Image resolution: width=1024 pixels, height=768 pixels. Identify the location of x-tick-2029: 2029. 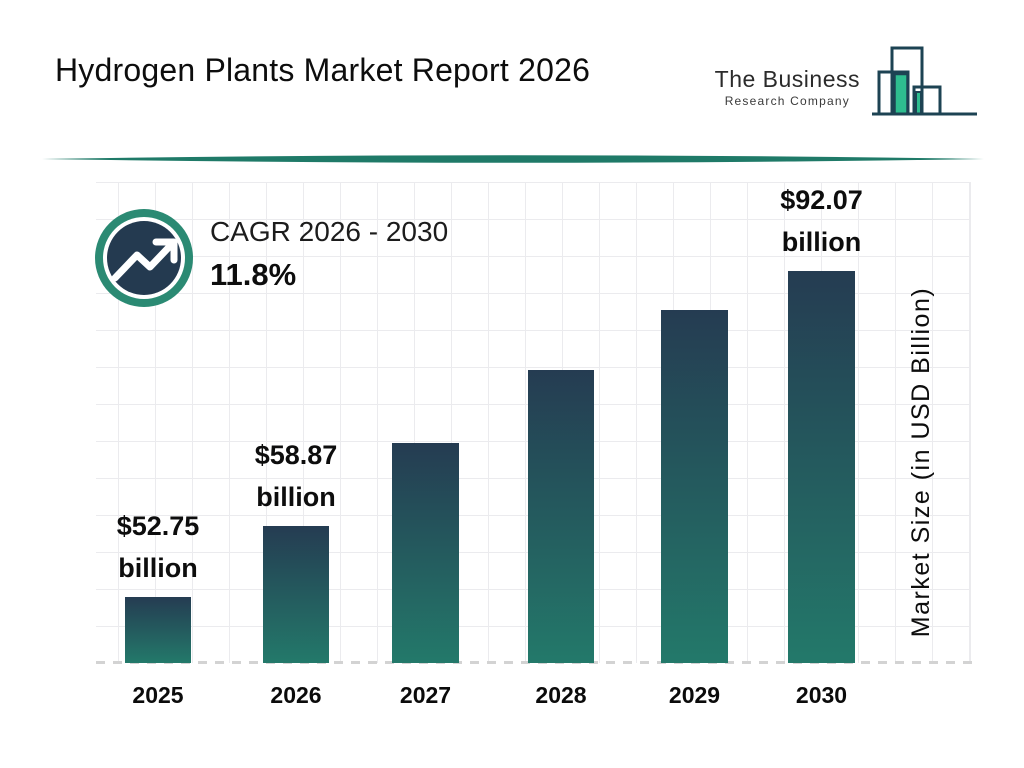
(694, 695).